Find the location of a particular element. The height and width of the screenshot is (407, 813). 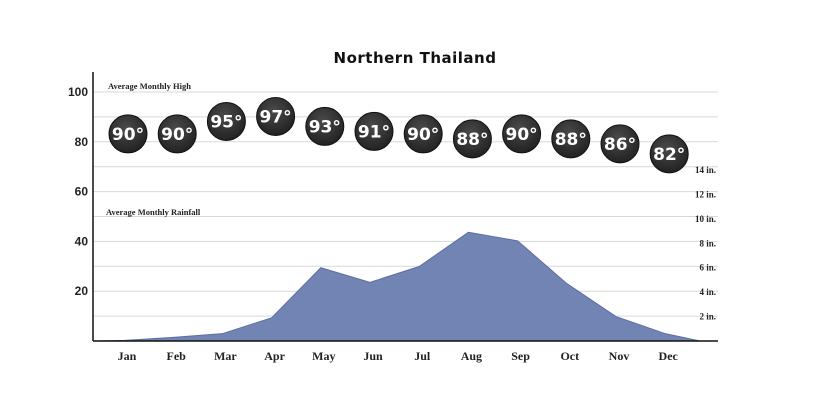

x-tick-label: Jun is located at coordinates (373, 356).